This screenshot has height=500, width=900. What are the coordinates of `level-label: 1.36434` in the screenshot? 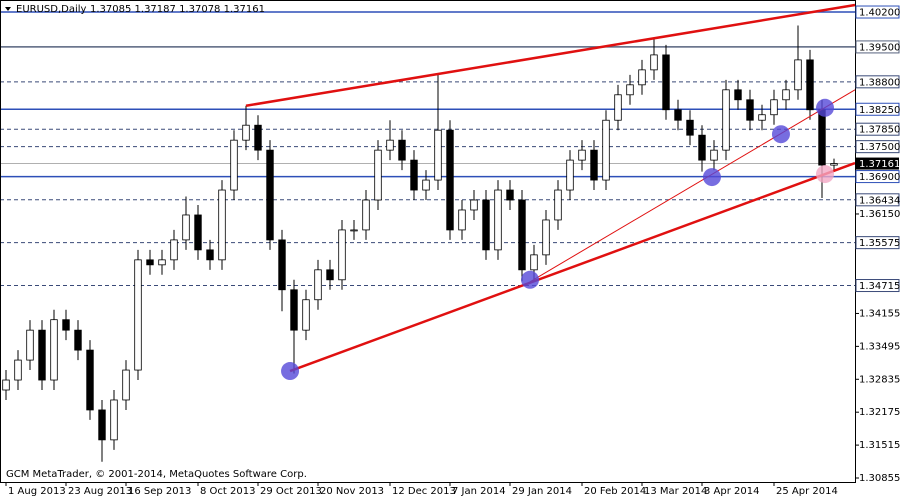 It's located at (879, 200).